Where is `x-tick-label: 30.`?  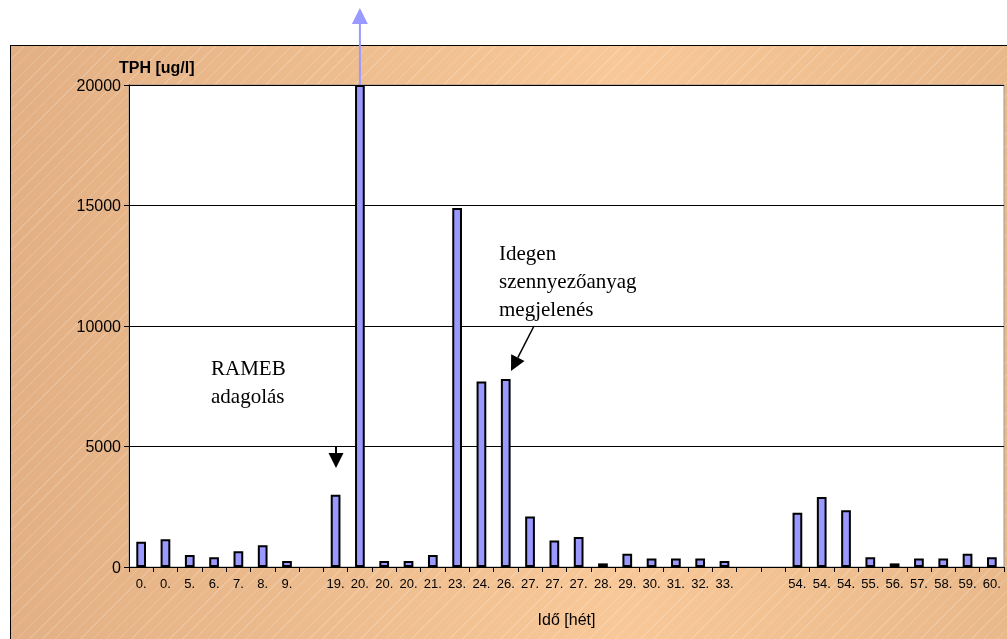 x-tick-label: 30. is located at coordinates (651, 583).